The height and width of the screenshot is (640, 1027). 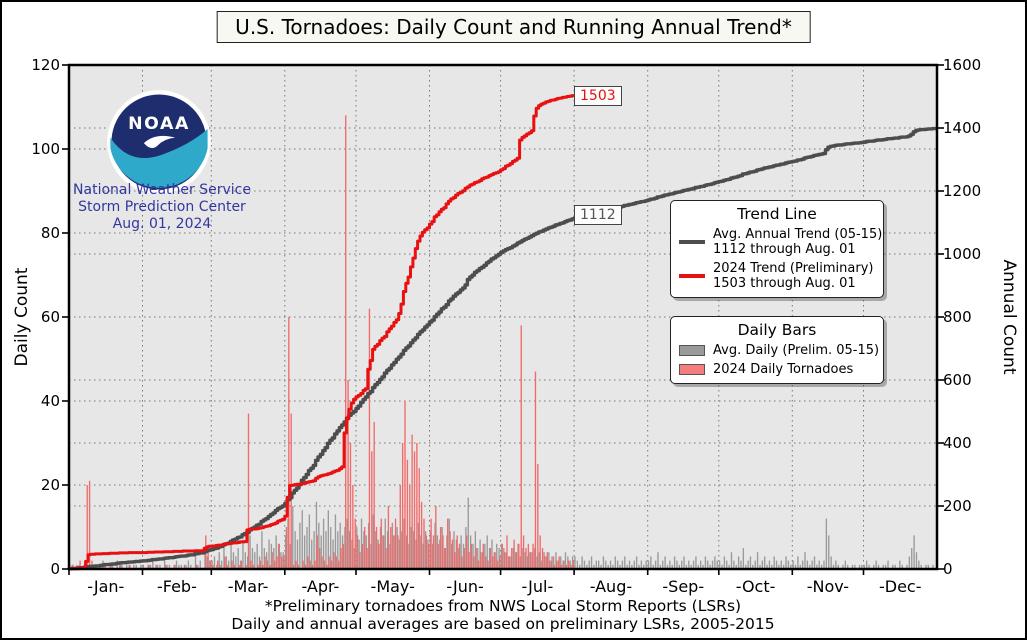 I want to click on annotation-avg-total: 1112, so click(x=598, y=215).